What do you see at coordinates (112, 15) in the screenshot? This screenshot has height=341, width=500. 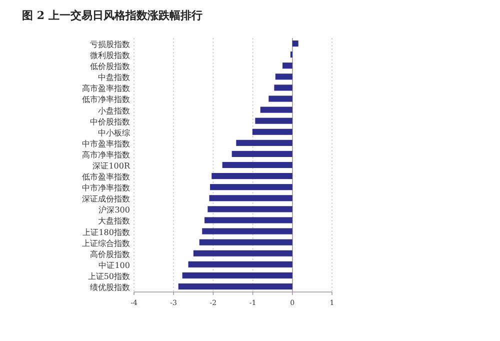 I see `title: 图 2 上一交易日风格指数涨跌幅排行` at bounding box center [112, 15].